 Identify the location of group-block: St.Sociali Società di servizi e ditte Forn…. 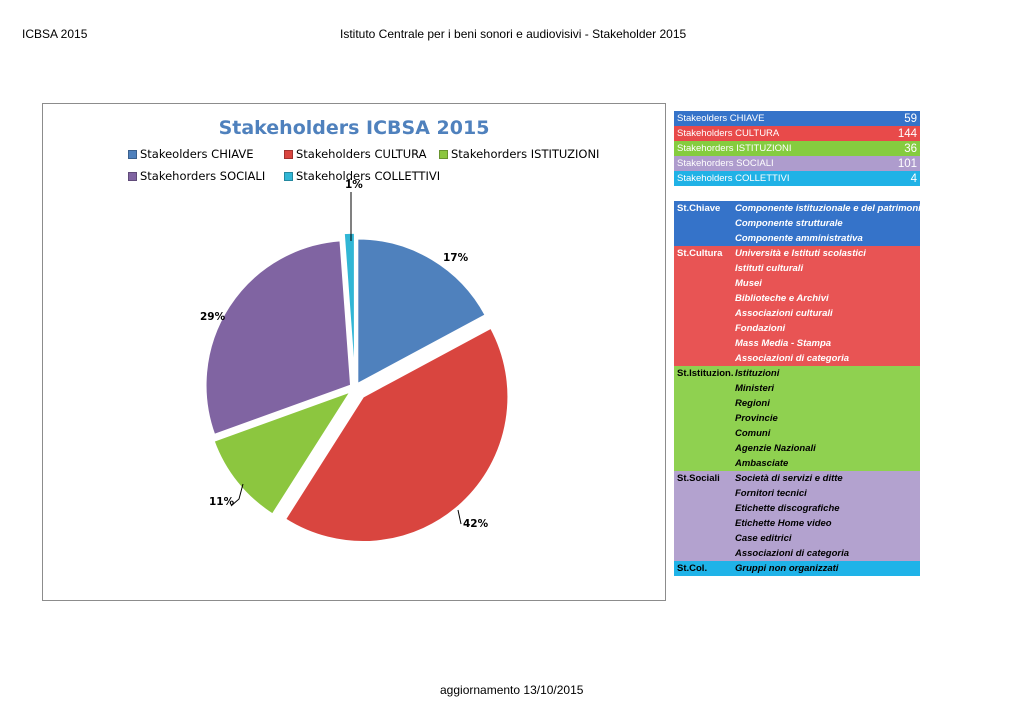
(797, 516).